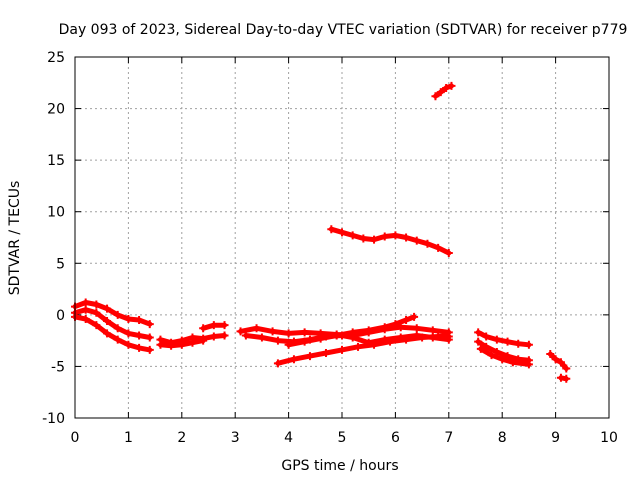 This screenshot has height=480, width=640. Describe the element at coordinates (502, 438) in the screenshot. I see `x-tick-label: 8` at that location.